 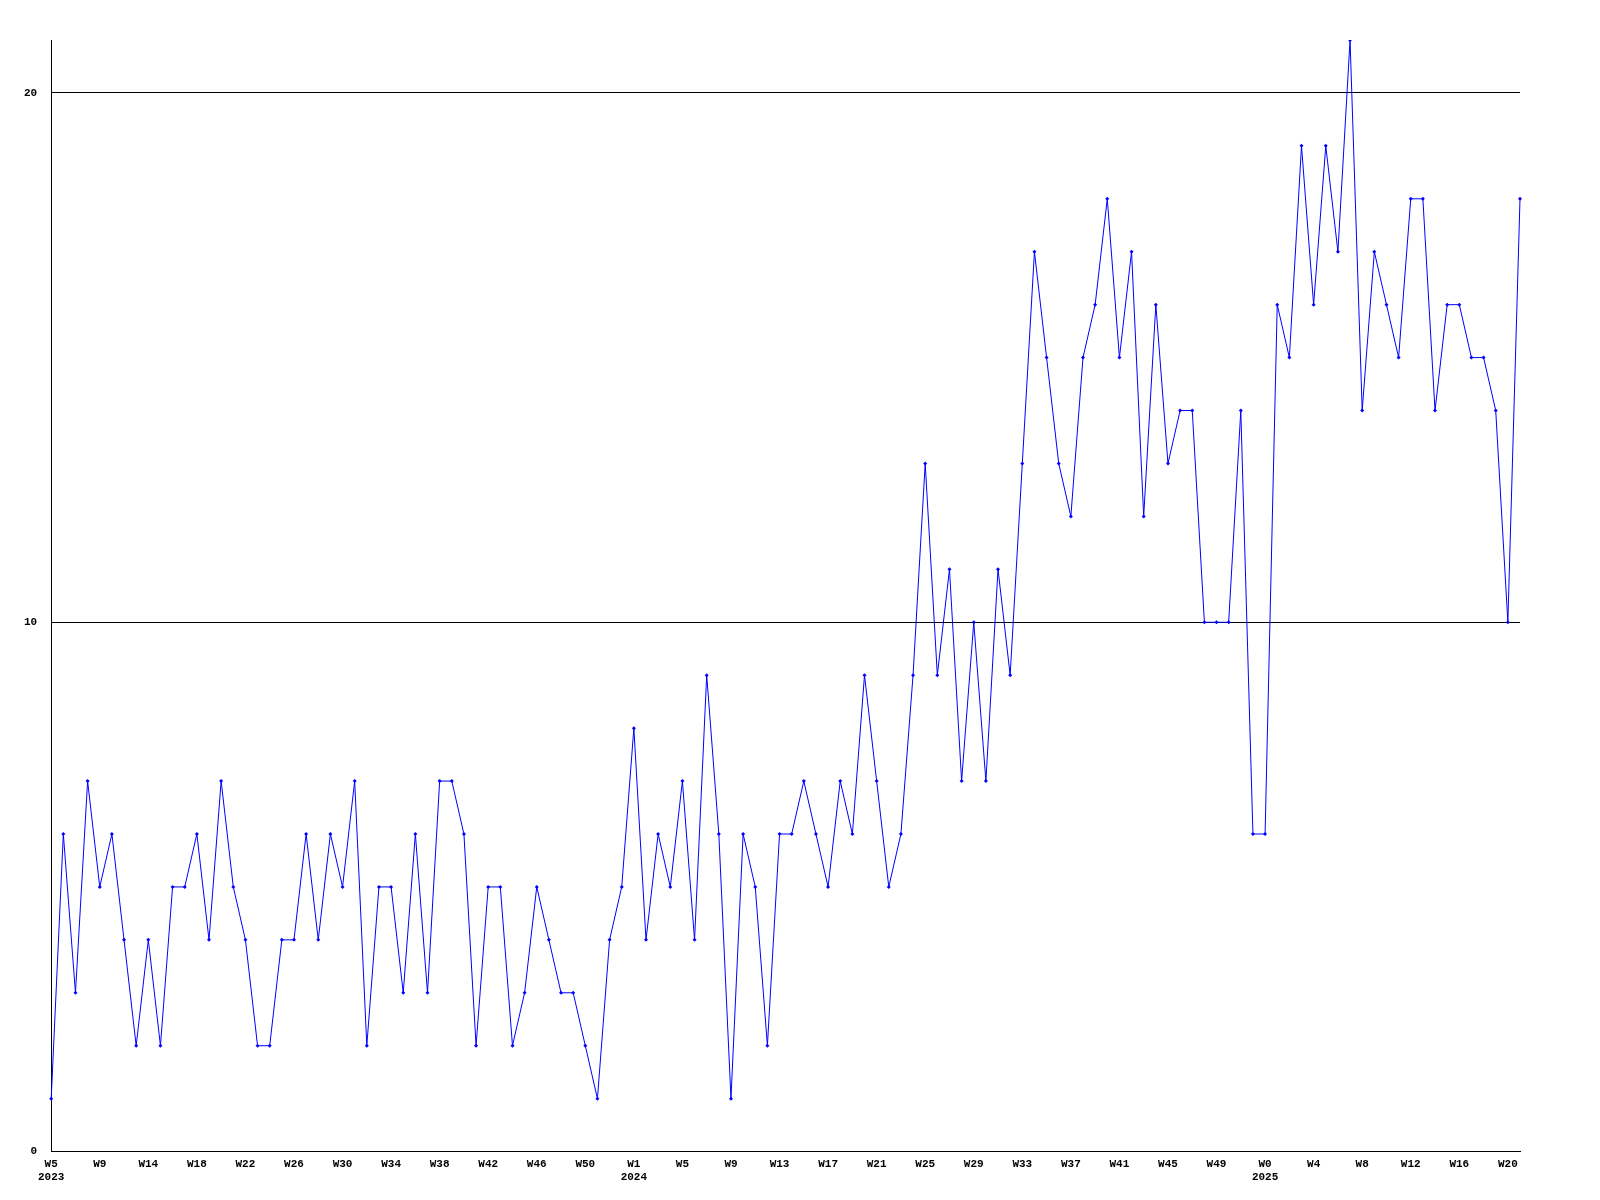 What do you see at coordinates (585, 1163) in the screenshot?
I see `x-tick-label: W50` at bounding box center [585, 1163].